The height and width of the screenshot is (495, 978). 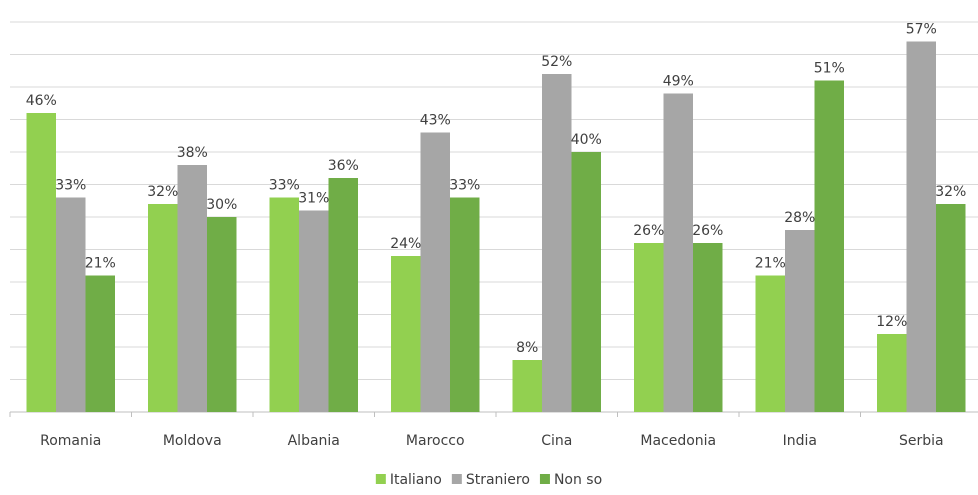 I want to click on data-label-straniero-marocco: 43%, so click(x=435, y=121).